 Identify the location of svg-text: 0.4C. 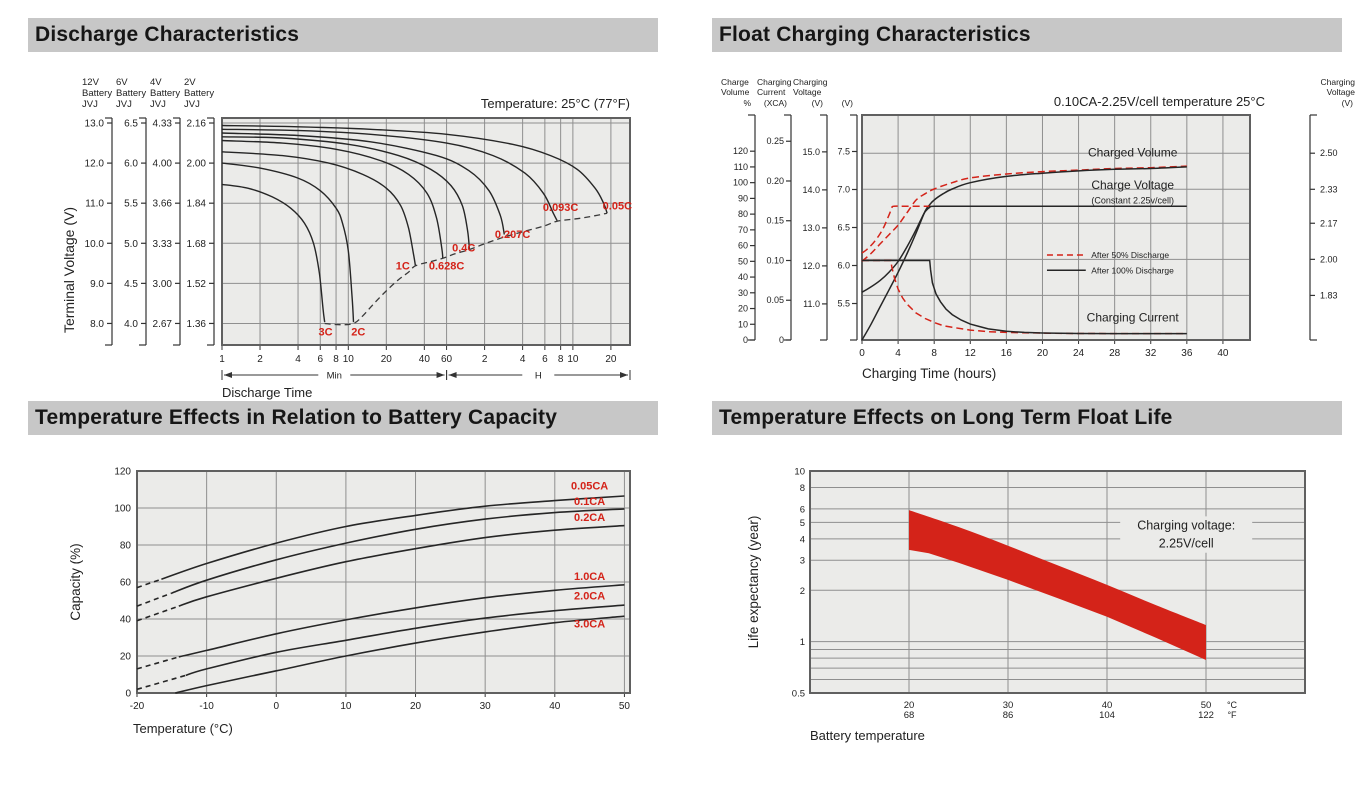
(463, 248).